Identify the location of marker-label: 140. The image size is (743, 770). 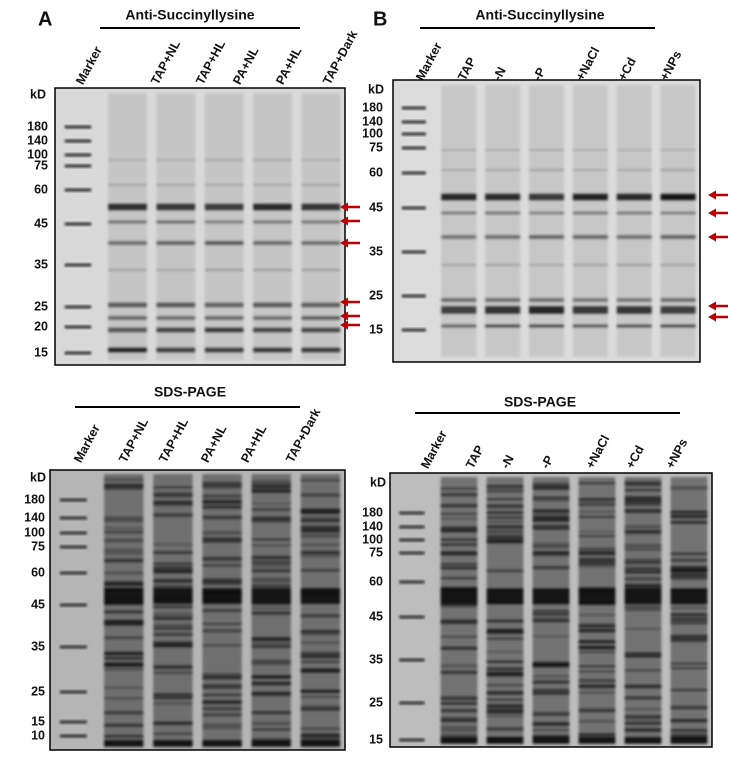
(34, 517).